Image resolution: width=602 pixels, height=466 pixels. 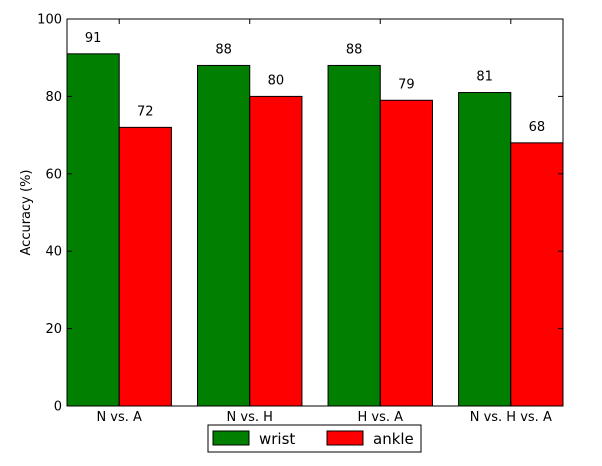 I want to click on data-label-wrist-2: 88, so click(x=354, y=49).